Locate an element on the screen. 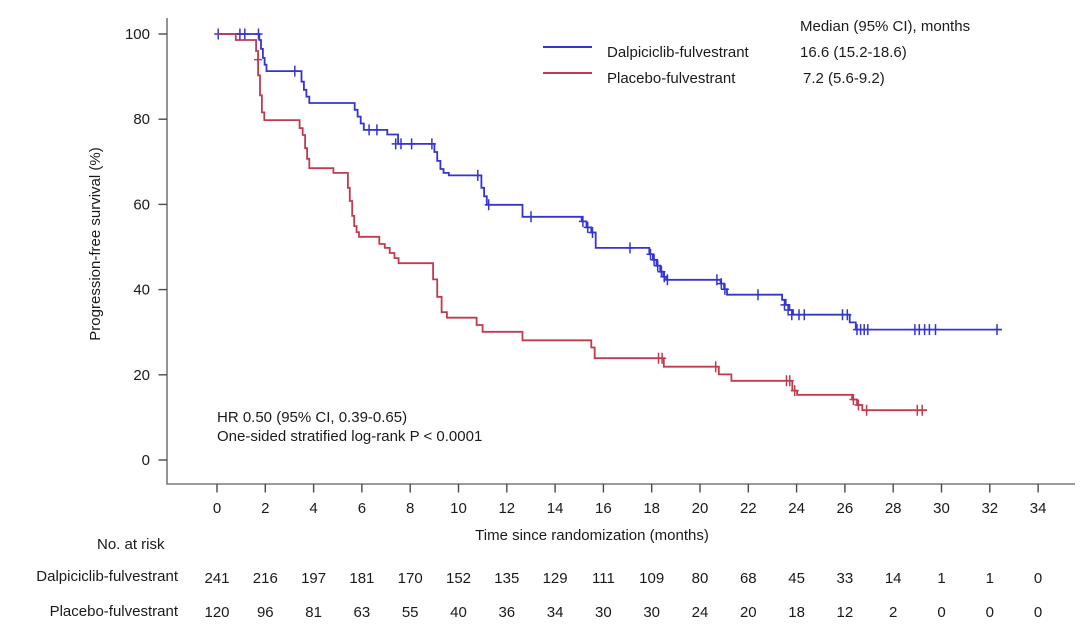  risk-value: 241 is located at coordinates (216, 578).